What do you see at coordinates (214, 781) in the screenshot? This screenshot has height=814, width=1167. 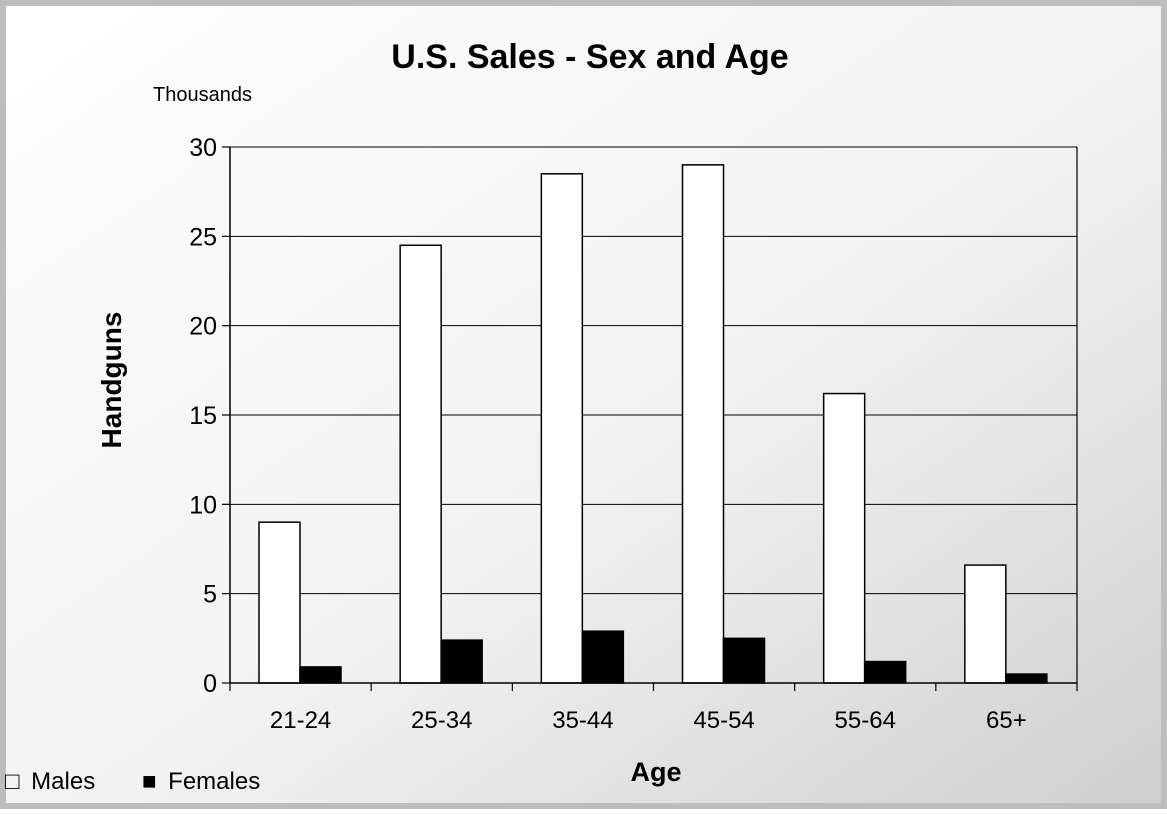 I see `legend-females-label: Females` at bounding box center [214, 781].